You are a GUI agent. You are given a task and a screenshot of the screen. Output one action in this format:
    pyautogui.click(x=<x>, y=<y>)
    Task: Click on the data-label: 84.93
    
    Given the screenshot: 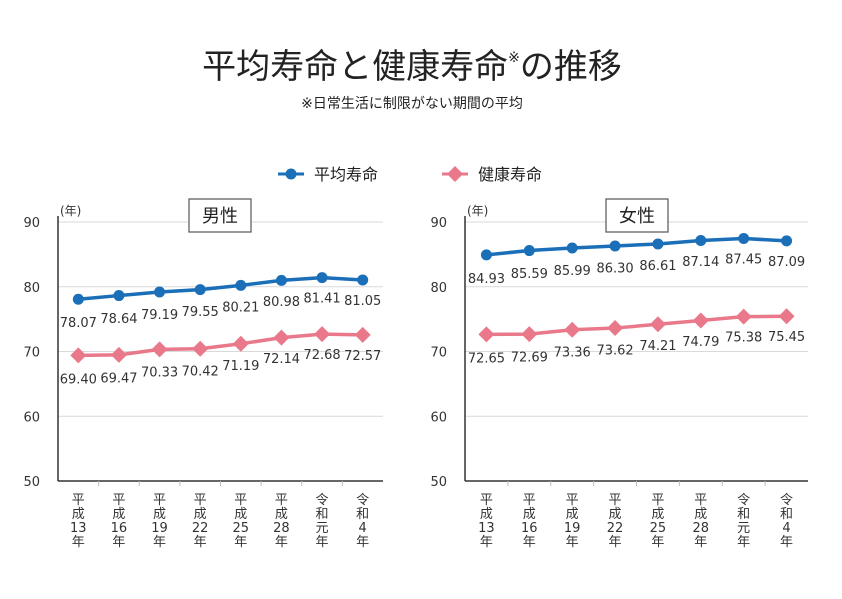 What is the action you would take?
    pyautogui.click(x=486, y=279)
    